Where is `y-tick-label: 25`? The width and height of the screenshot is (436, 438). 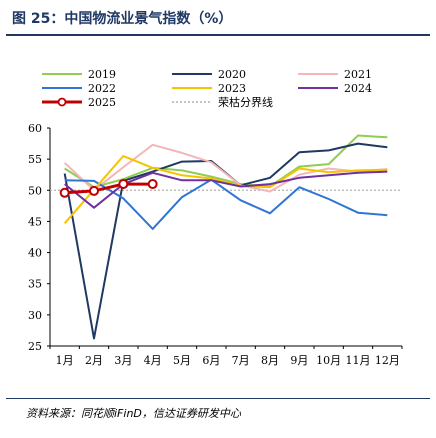 y-tick-label: 25 is located at coordinates (35, 346).